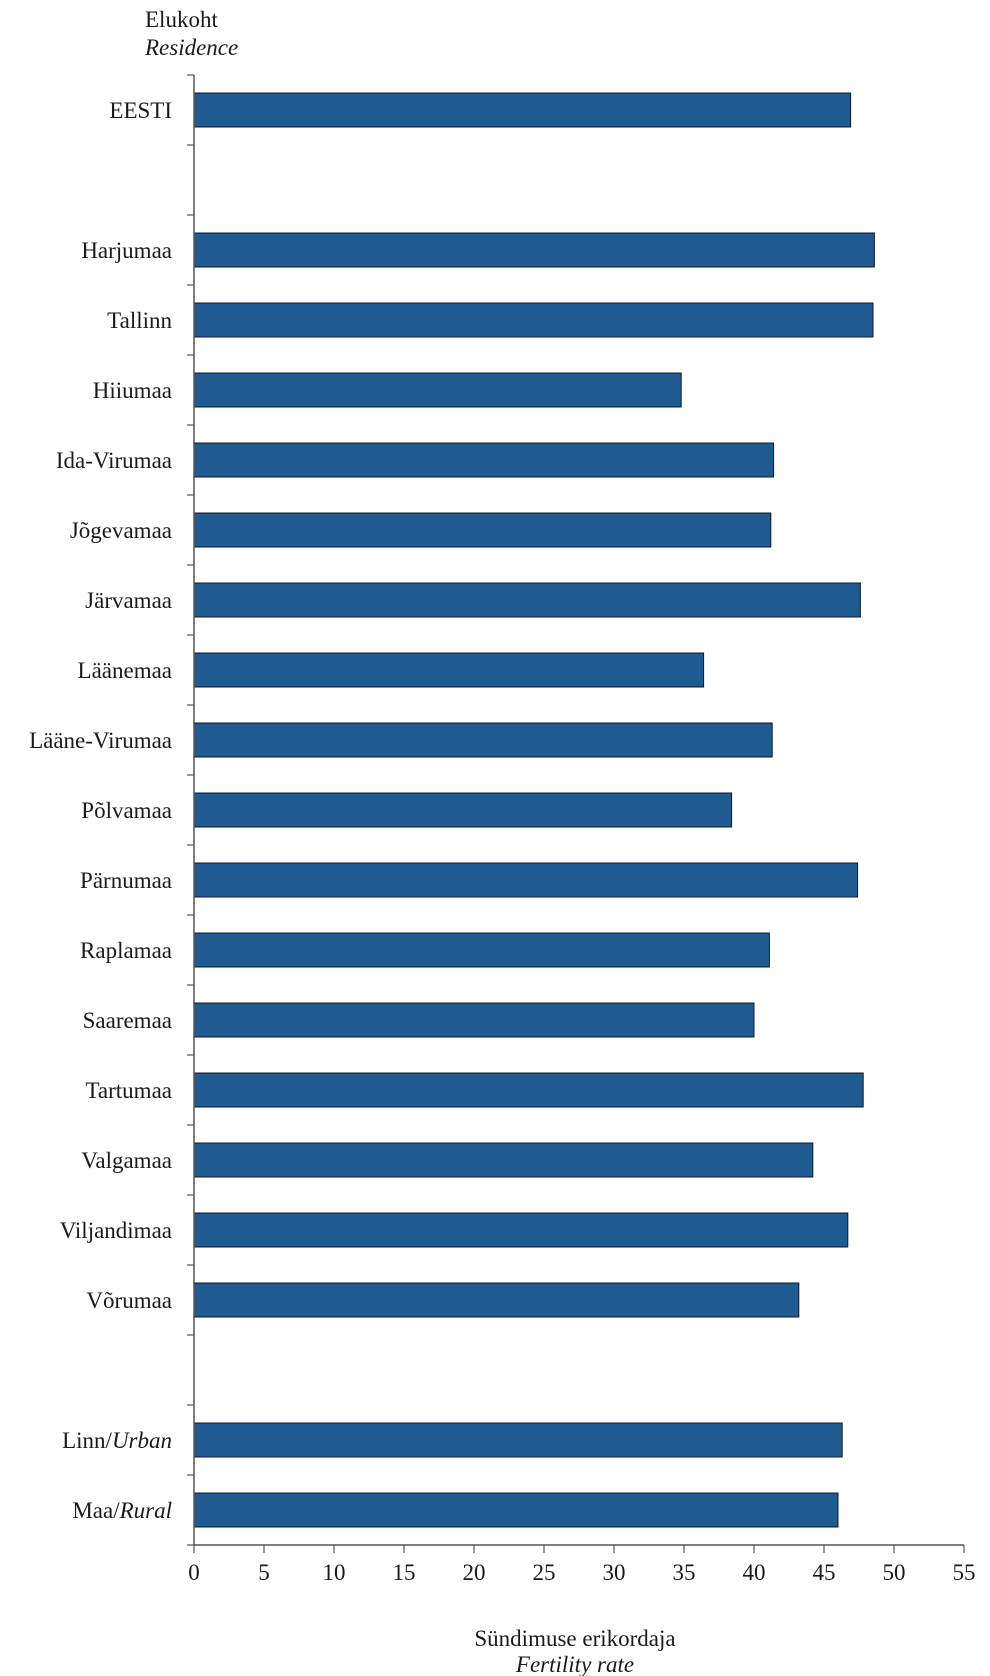 The height and width of the screenshot is (1676, 990). Describe the element at coordinates (128, 1090) in the screenshot. I see `category-label: Tartumaa` at that location.